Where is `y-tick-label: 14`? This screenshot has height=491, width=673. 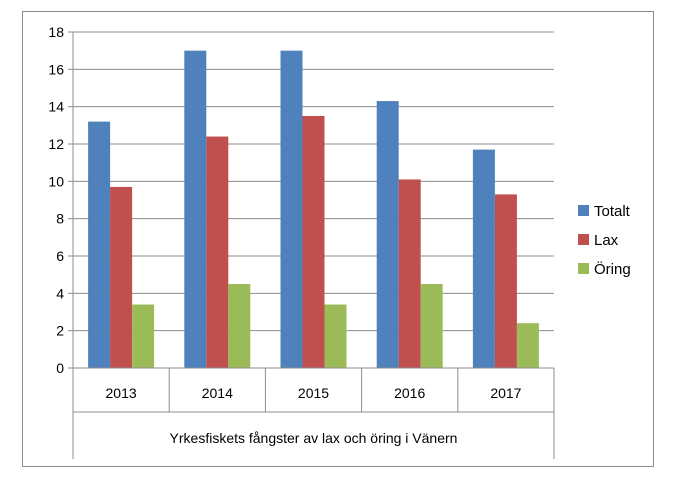
y-tick-label: 14 is located at coordinates (56, 107).